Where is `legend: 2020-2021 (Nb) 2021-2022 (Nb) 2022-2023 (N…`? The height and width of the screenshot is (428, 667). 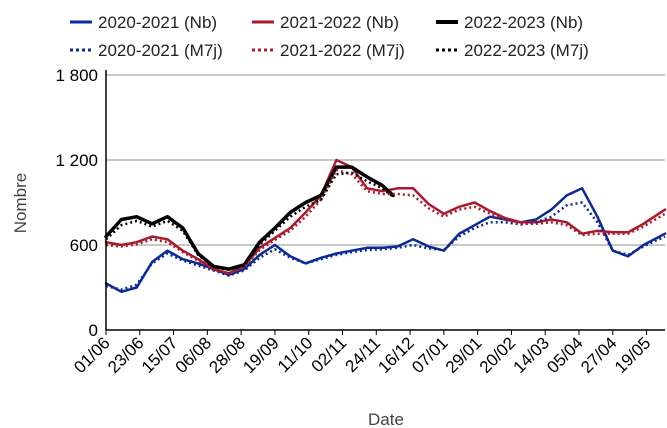 legend: 2020-2021 (Nb) 2021-2022 (Nb) 2022-2023 (N… is located at coordinates (329, 36).